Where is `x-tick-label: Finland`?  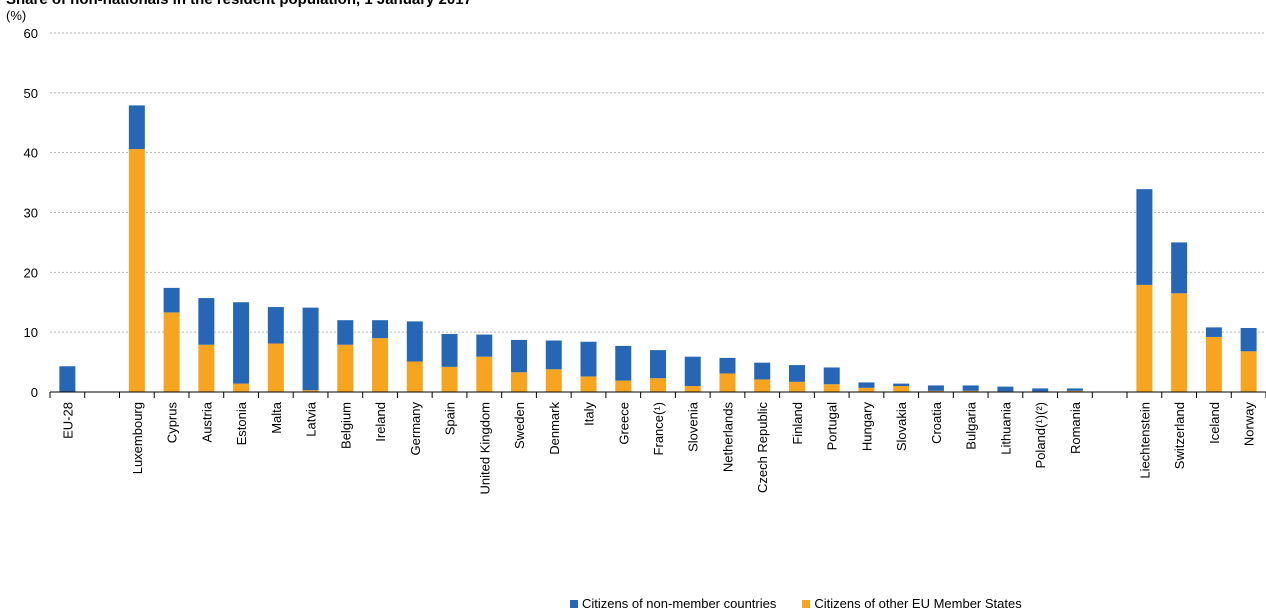 x-tick-label: Finland is located at coordinates (797, 423).